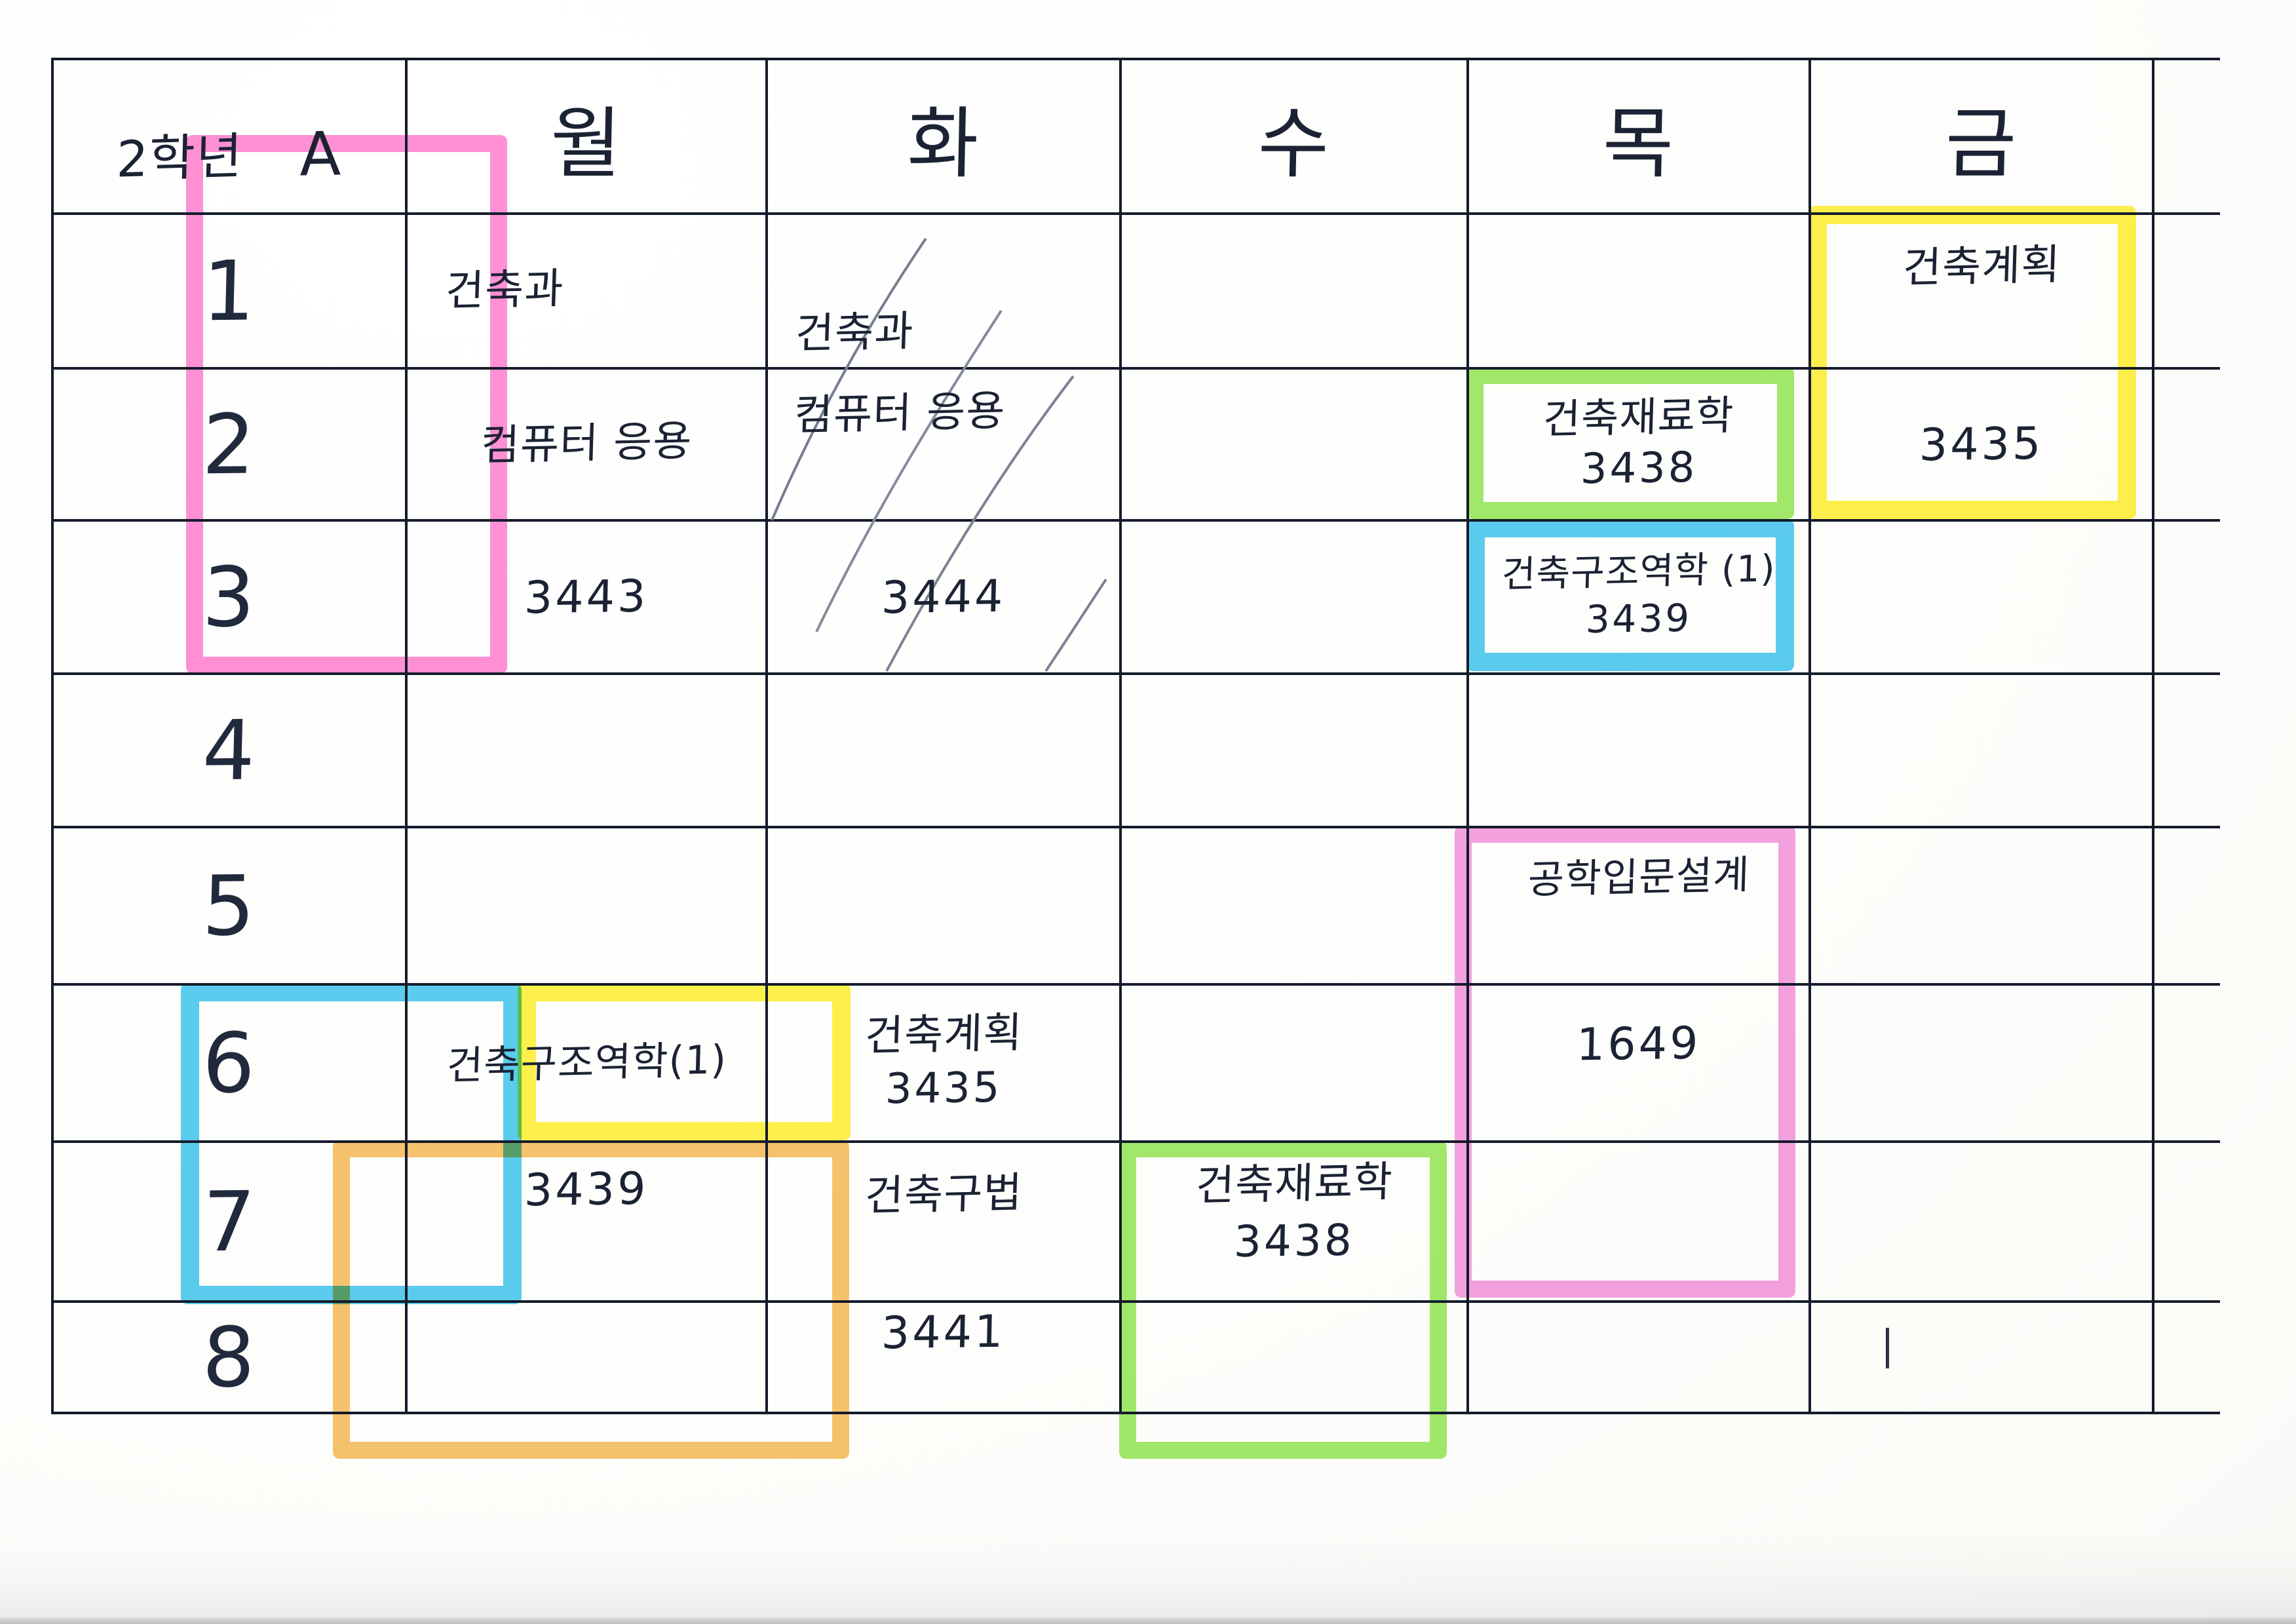  Describe the element at coordinates (1293, 143) in the screenshot. I see `day-header-label: 수` at that location.